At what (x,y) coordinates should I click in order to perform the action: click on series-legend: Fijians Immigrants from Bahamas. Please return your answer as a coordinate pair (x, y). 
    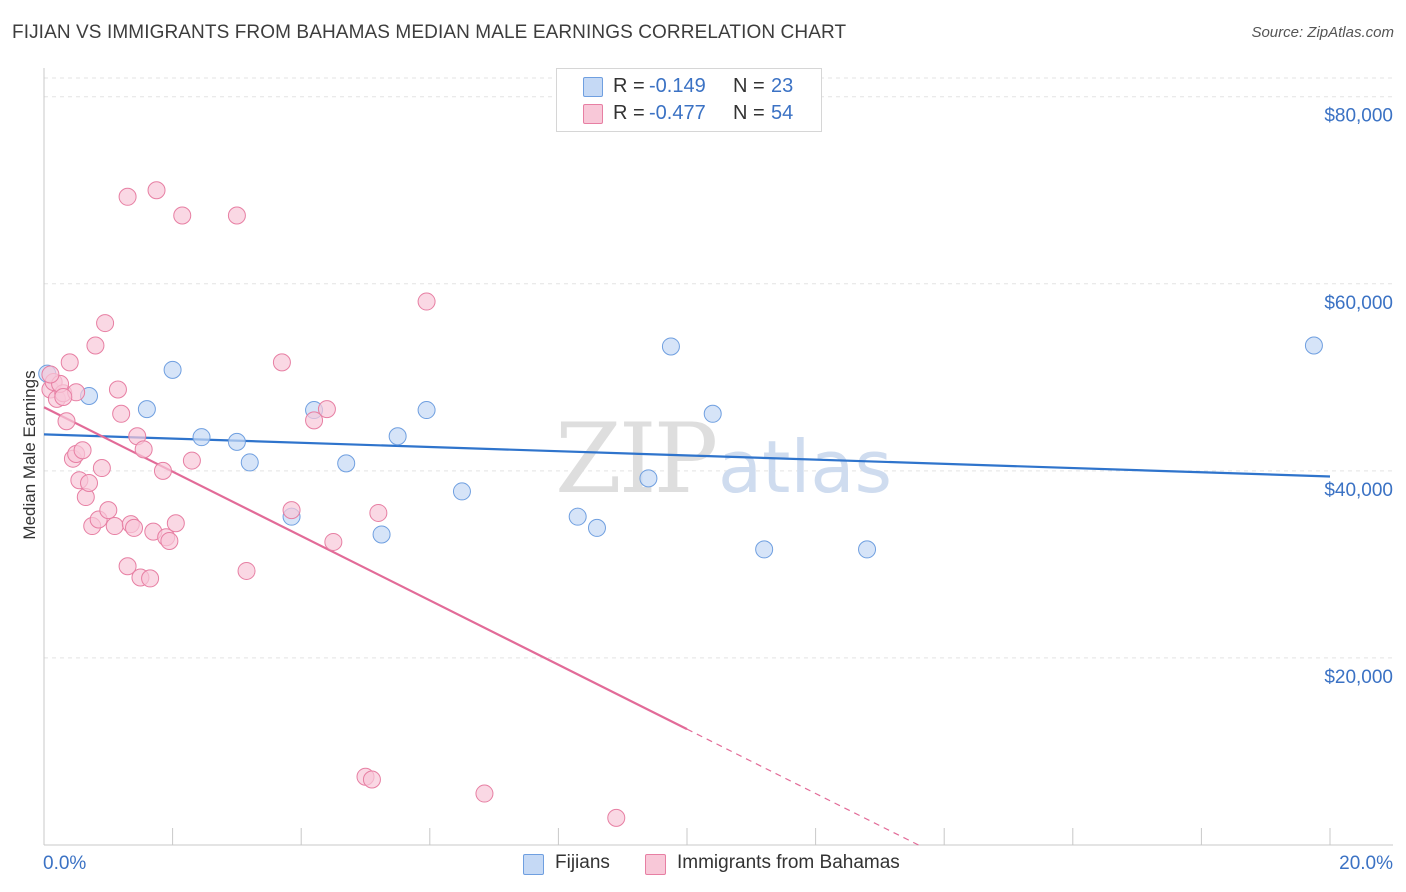
    Looking at the image, I should click on (703, 865).